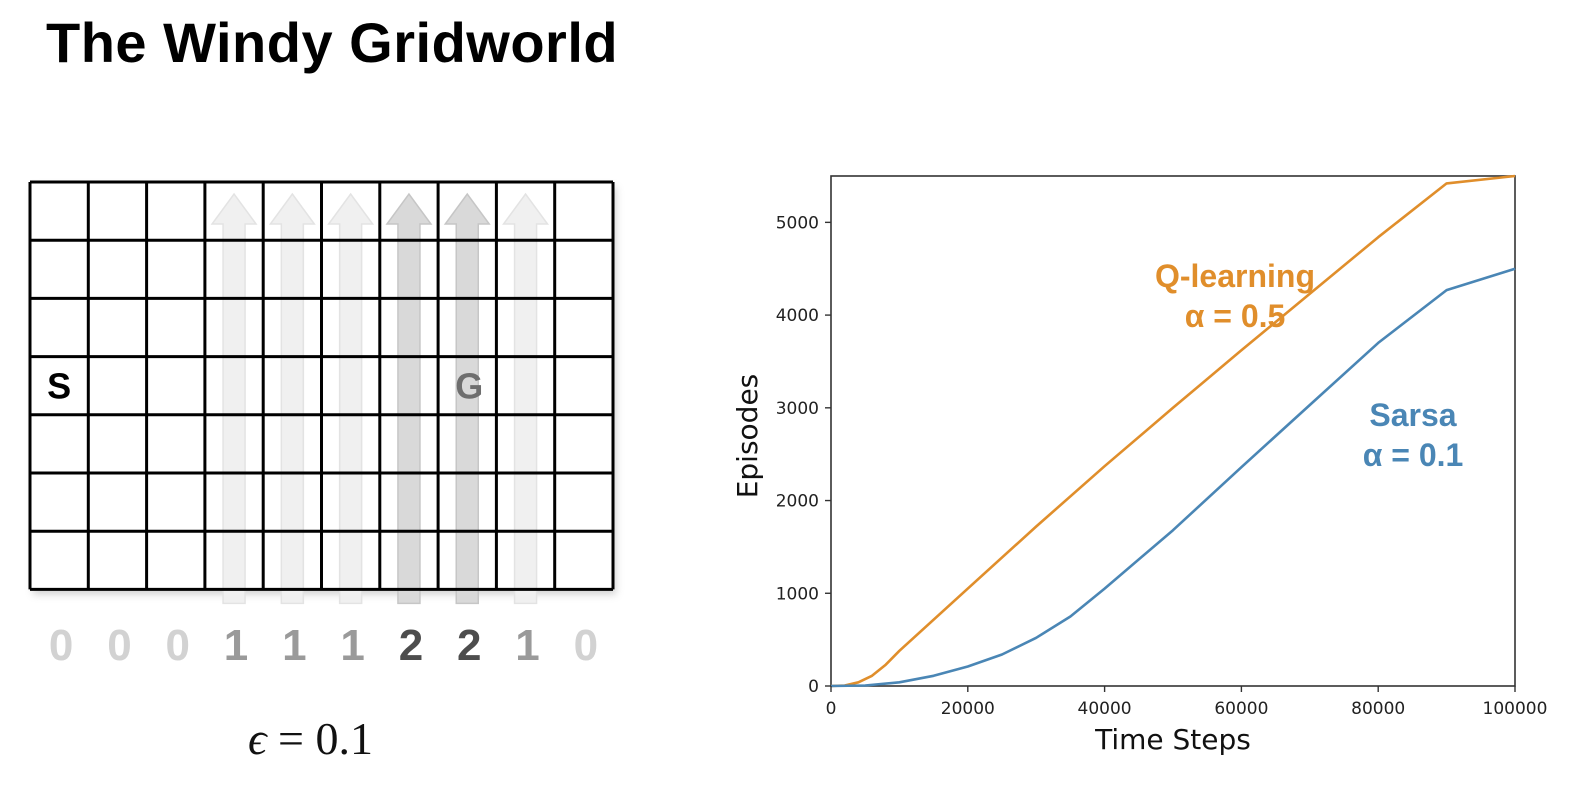 The height and width of the screenshot is (788, 1574). Describe the element at coordinates (797, 594) in the screenshot. I see `y-tick-label: 1000` at that location.